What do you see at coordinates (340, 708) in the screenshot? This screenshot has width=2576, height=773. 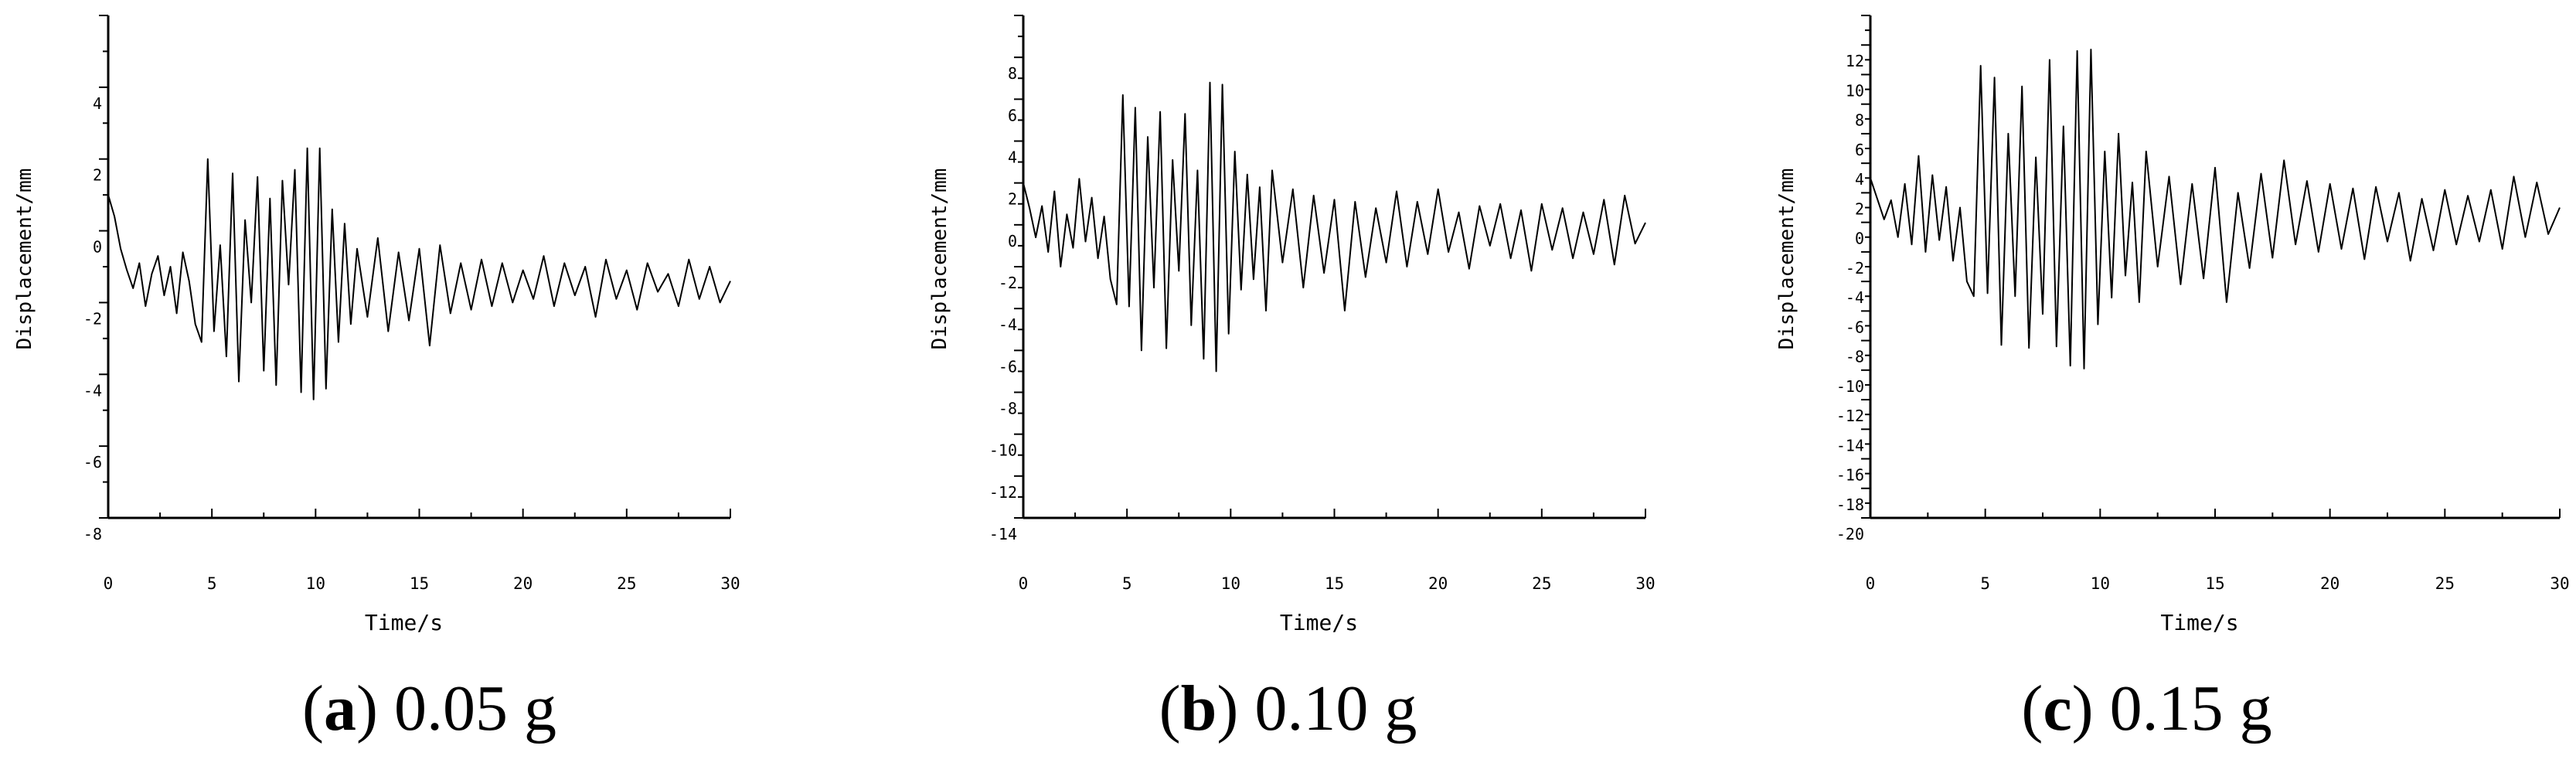 I see `caption-letter: a` at bounding box center [340, 708].